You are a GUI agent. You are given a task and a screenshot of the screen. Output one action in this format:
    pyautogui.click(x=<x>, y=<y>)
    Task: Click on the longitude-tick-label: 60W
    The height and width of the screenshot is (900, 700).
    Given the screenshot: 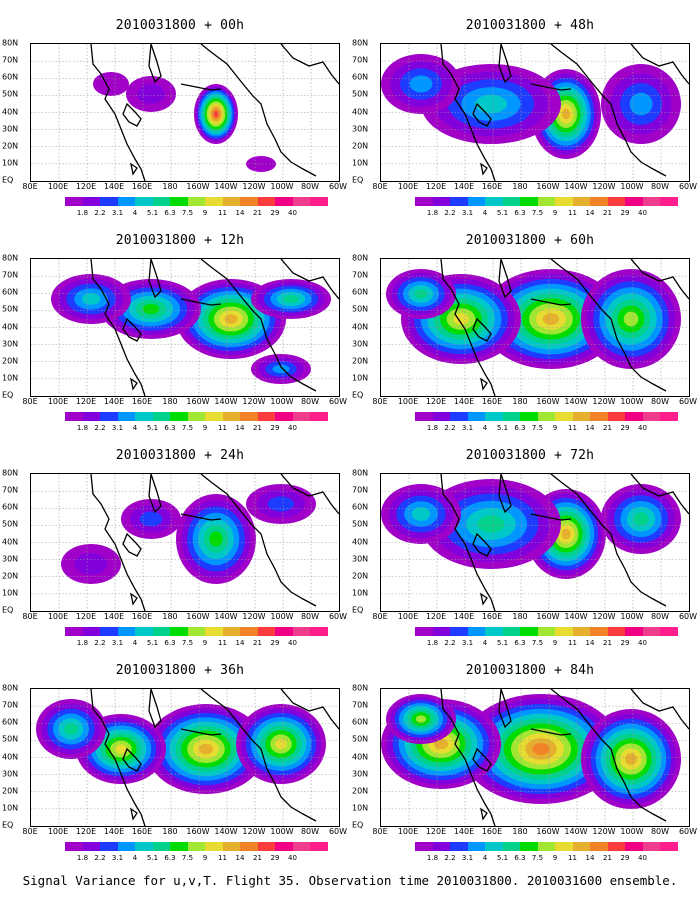 What is the action you would take?
    pyautogui.click(x=338, y=616)
    